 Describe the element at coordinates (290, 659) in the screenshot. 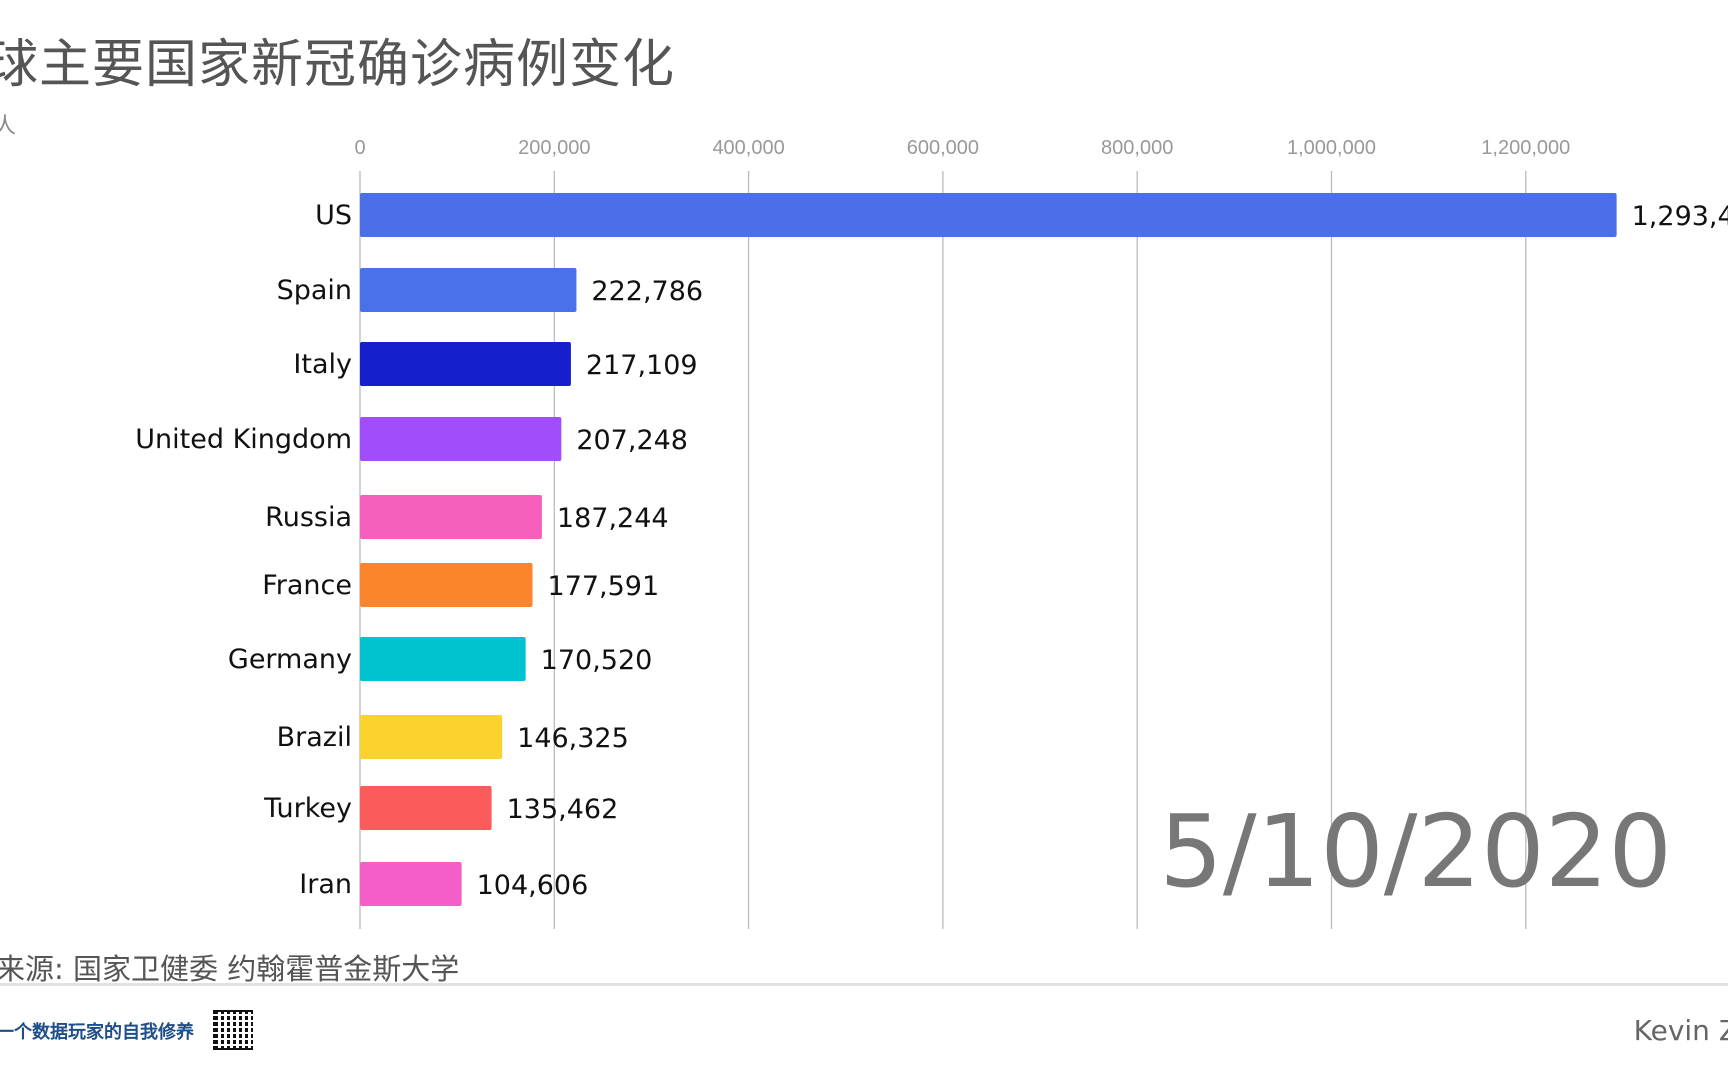

I see `category-label: Germany` at that location.